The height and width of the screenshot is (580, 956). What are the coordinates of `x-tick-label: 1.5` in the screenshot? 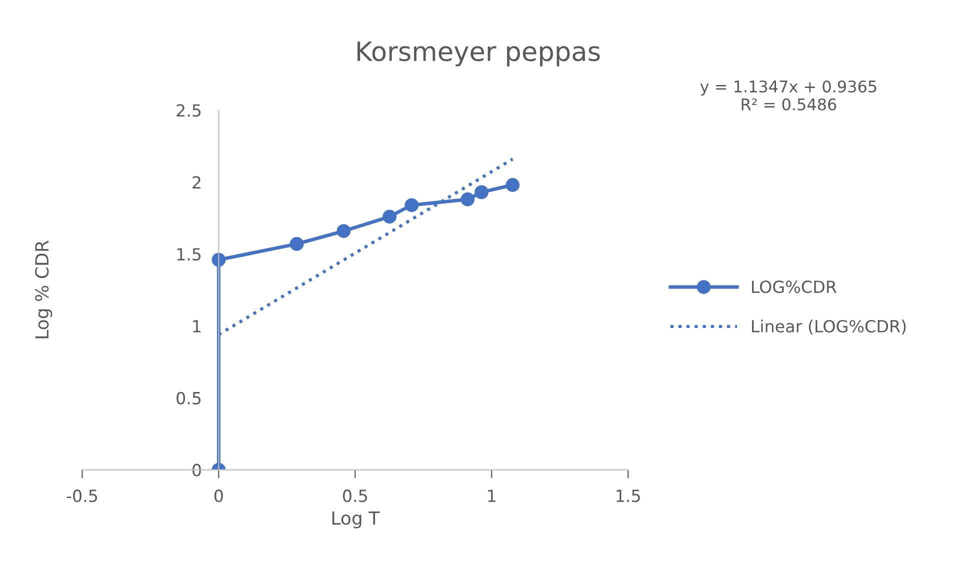 It's located at (628, 496).